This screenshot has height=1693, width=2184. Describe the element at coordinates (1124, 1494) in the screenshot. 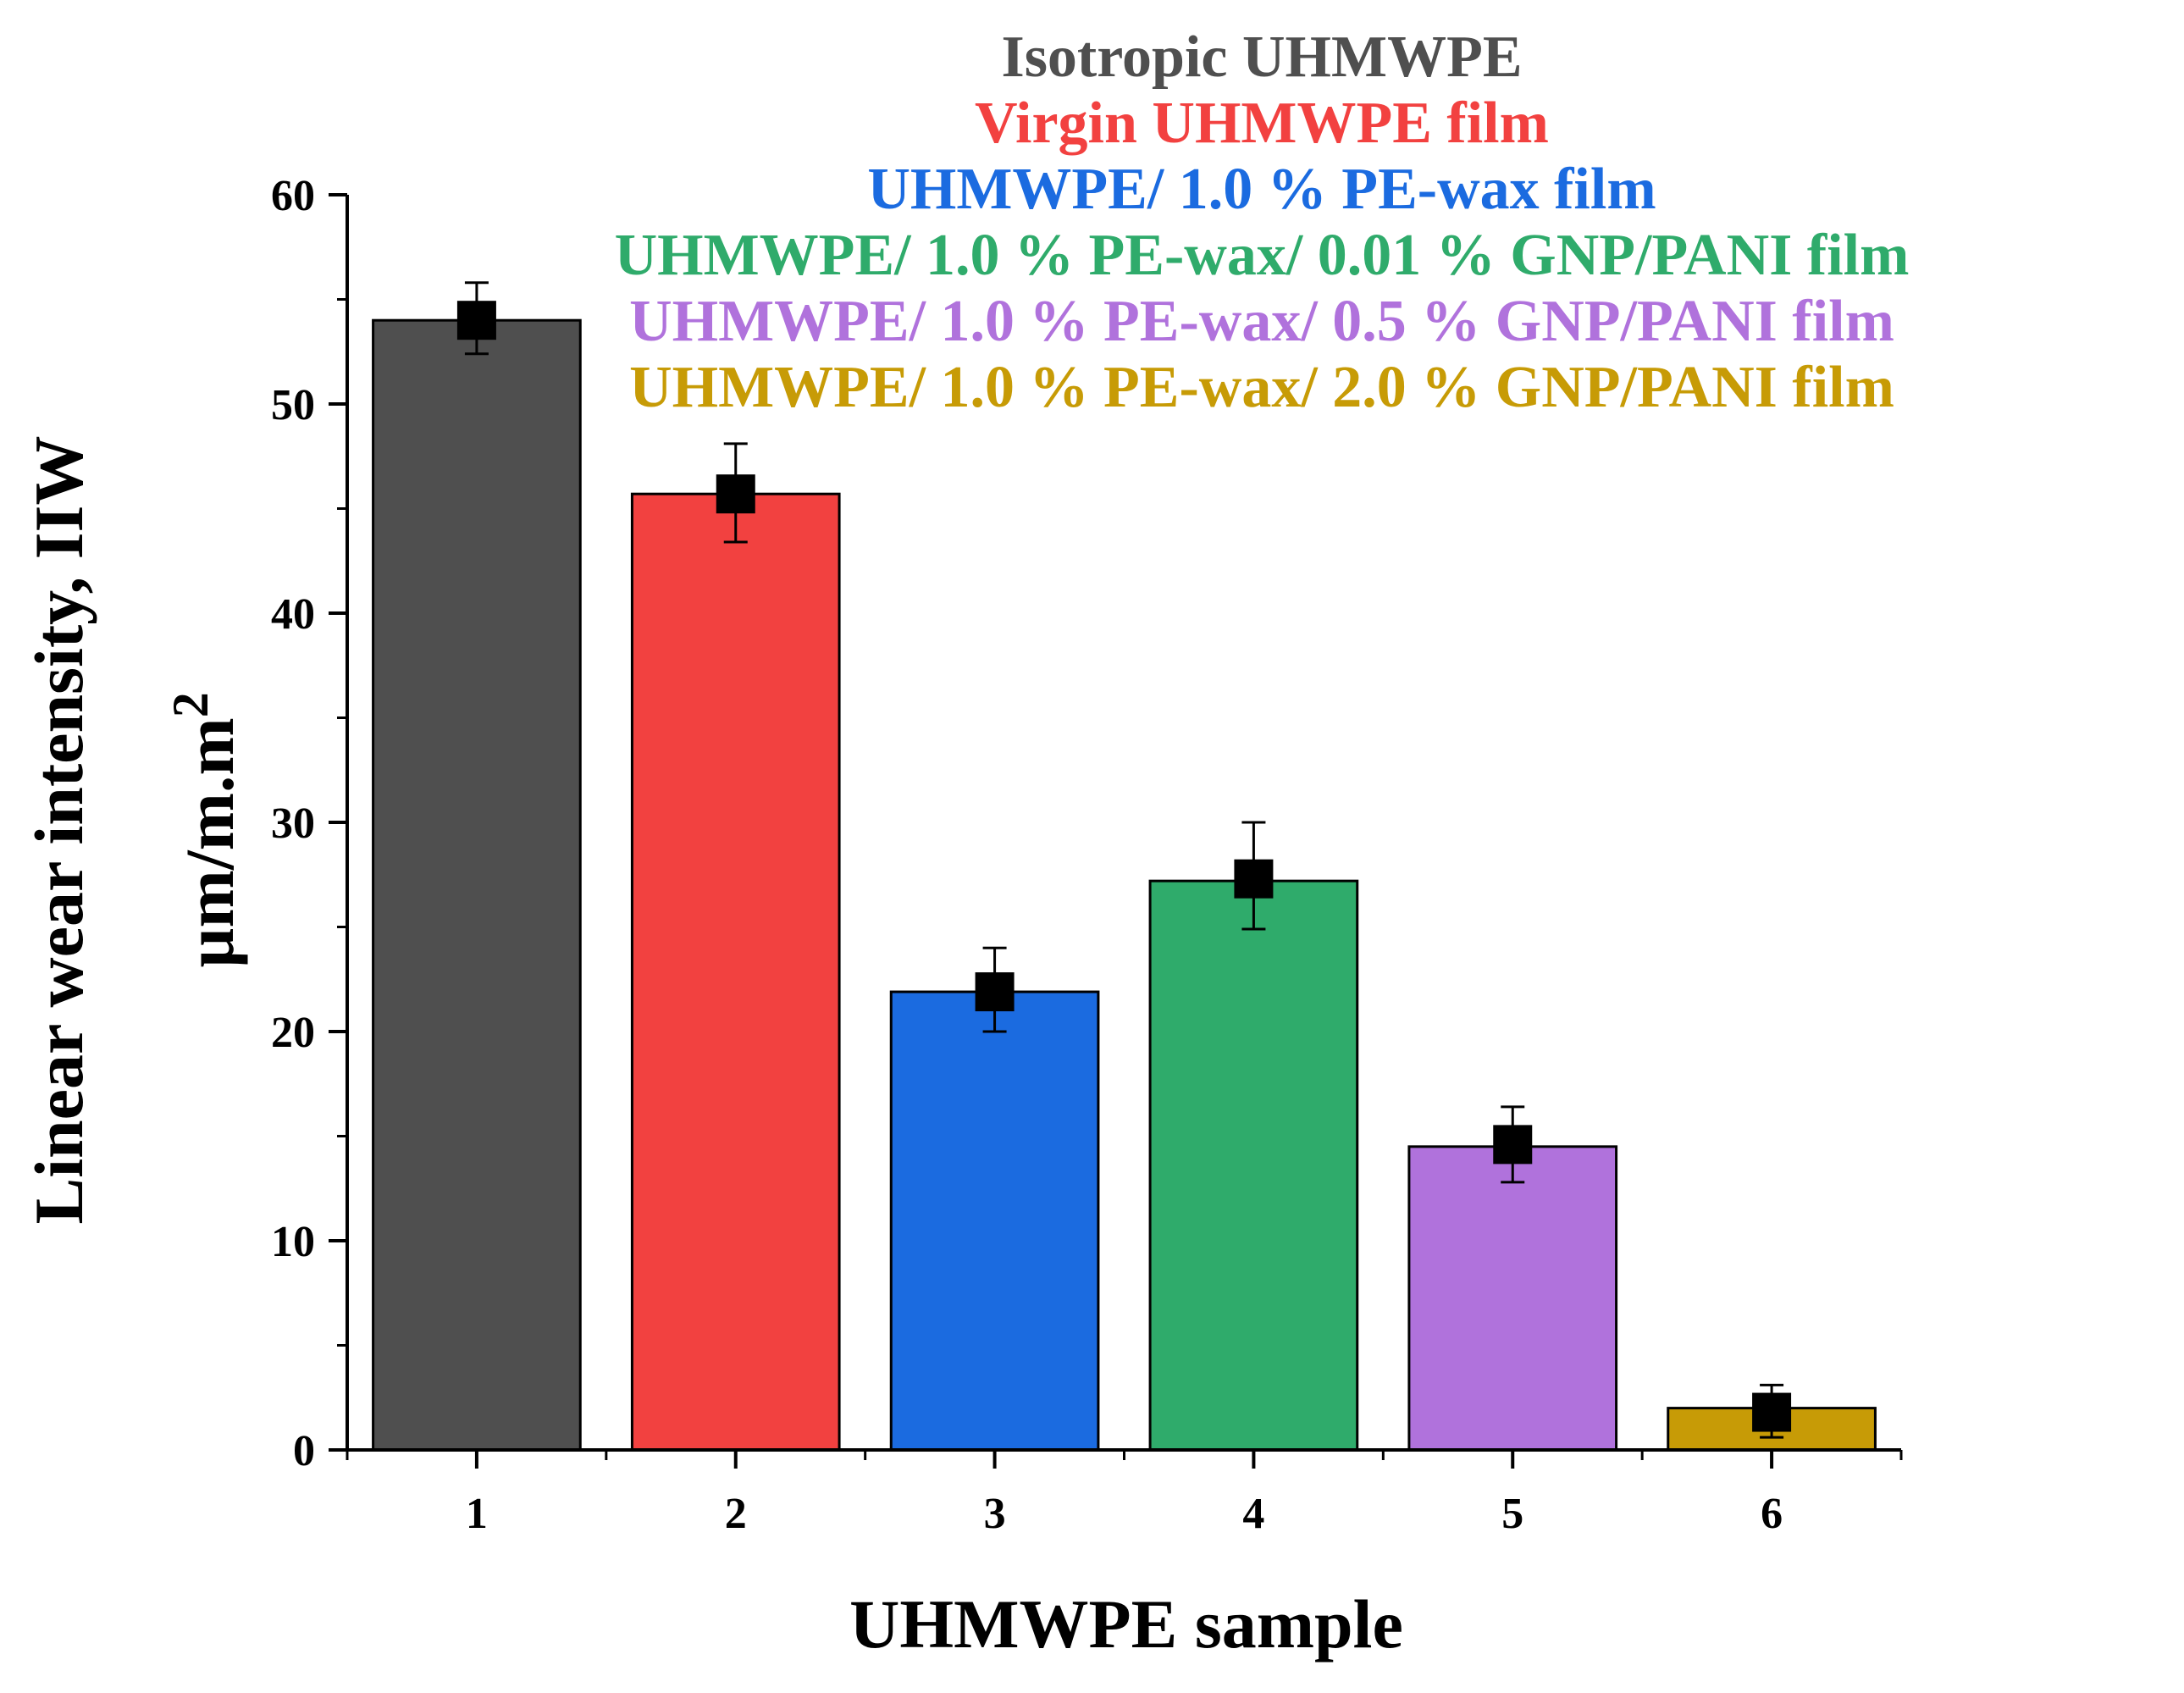

I see `x-ticks-group: 1 2 3 4 5 6` at that location.